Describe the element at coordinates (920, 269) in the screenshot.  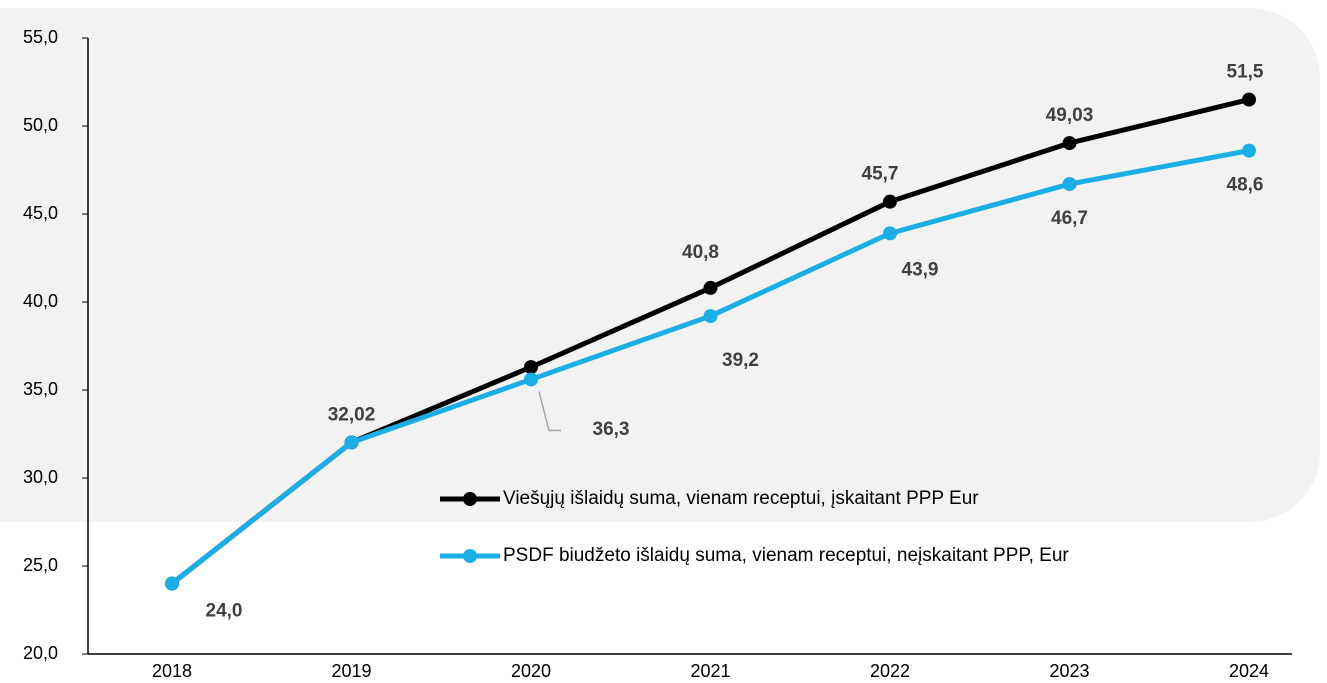
I see `data-label: 43,9` at that location.